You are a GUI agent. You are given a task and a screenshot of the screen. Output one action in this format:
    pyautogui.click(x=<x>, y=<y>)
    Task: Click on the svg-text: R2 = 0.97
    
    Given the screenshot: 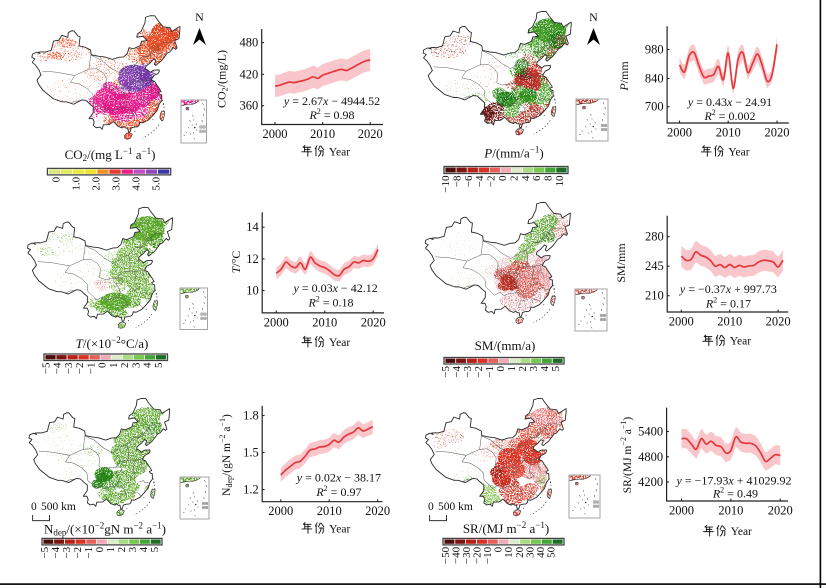 What is the action you would take?
    pyautogui.click(x=338, y=491)
    